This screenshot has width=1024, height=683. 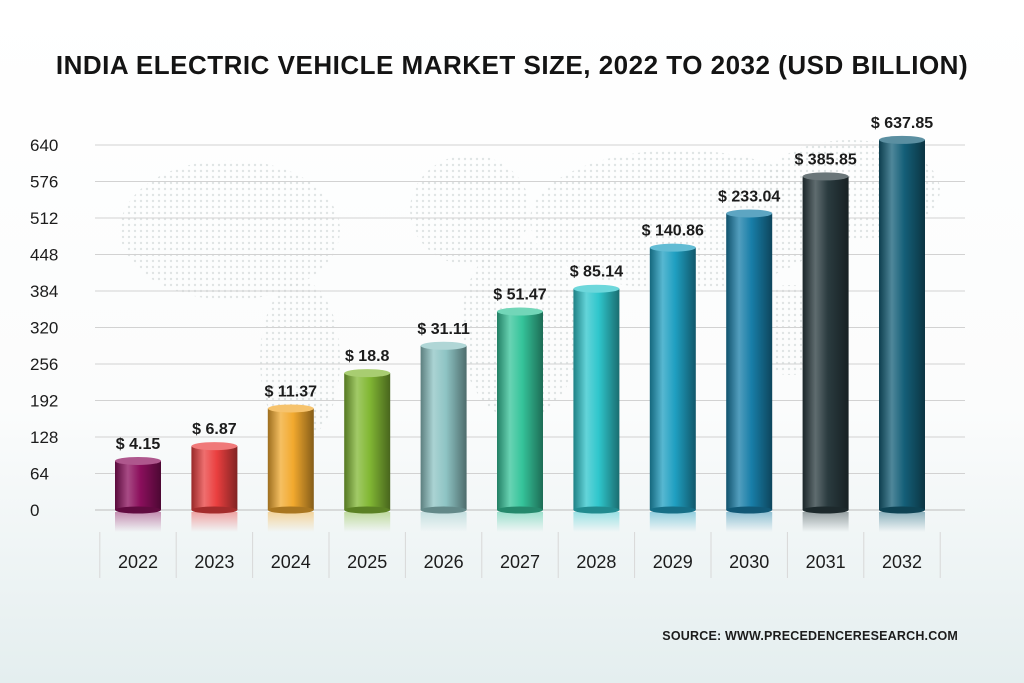 What do you see at coordinates (44, 291) in the screenshot?
I see `y-tick-label: 384` at bounding box center [44, 291].